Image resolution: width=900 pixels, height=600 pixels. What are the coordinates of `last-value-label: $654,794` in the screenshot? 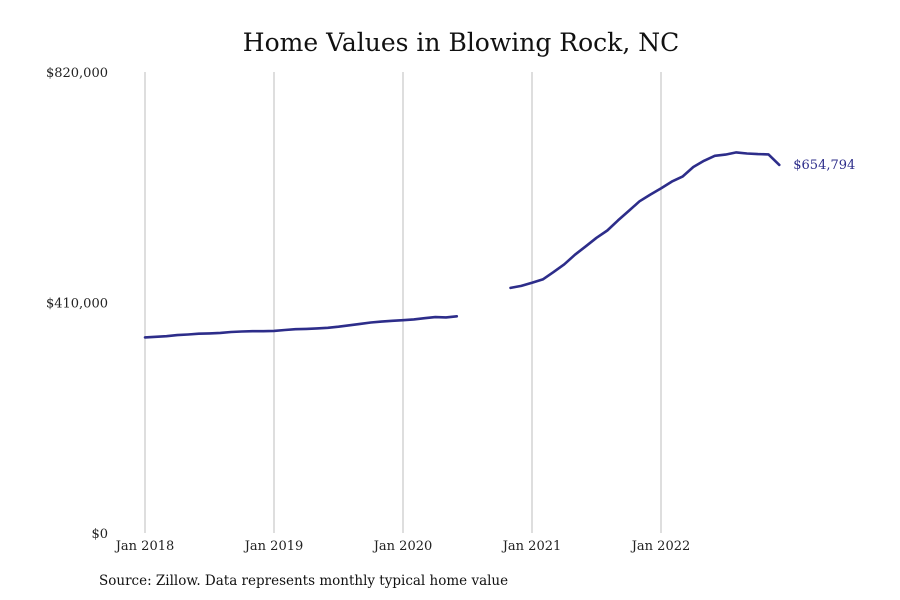 It's located at (824, 165).